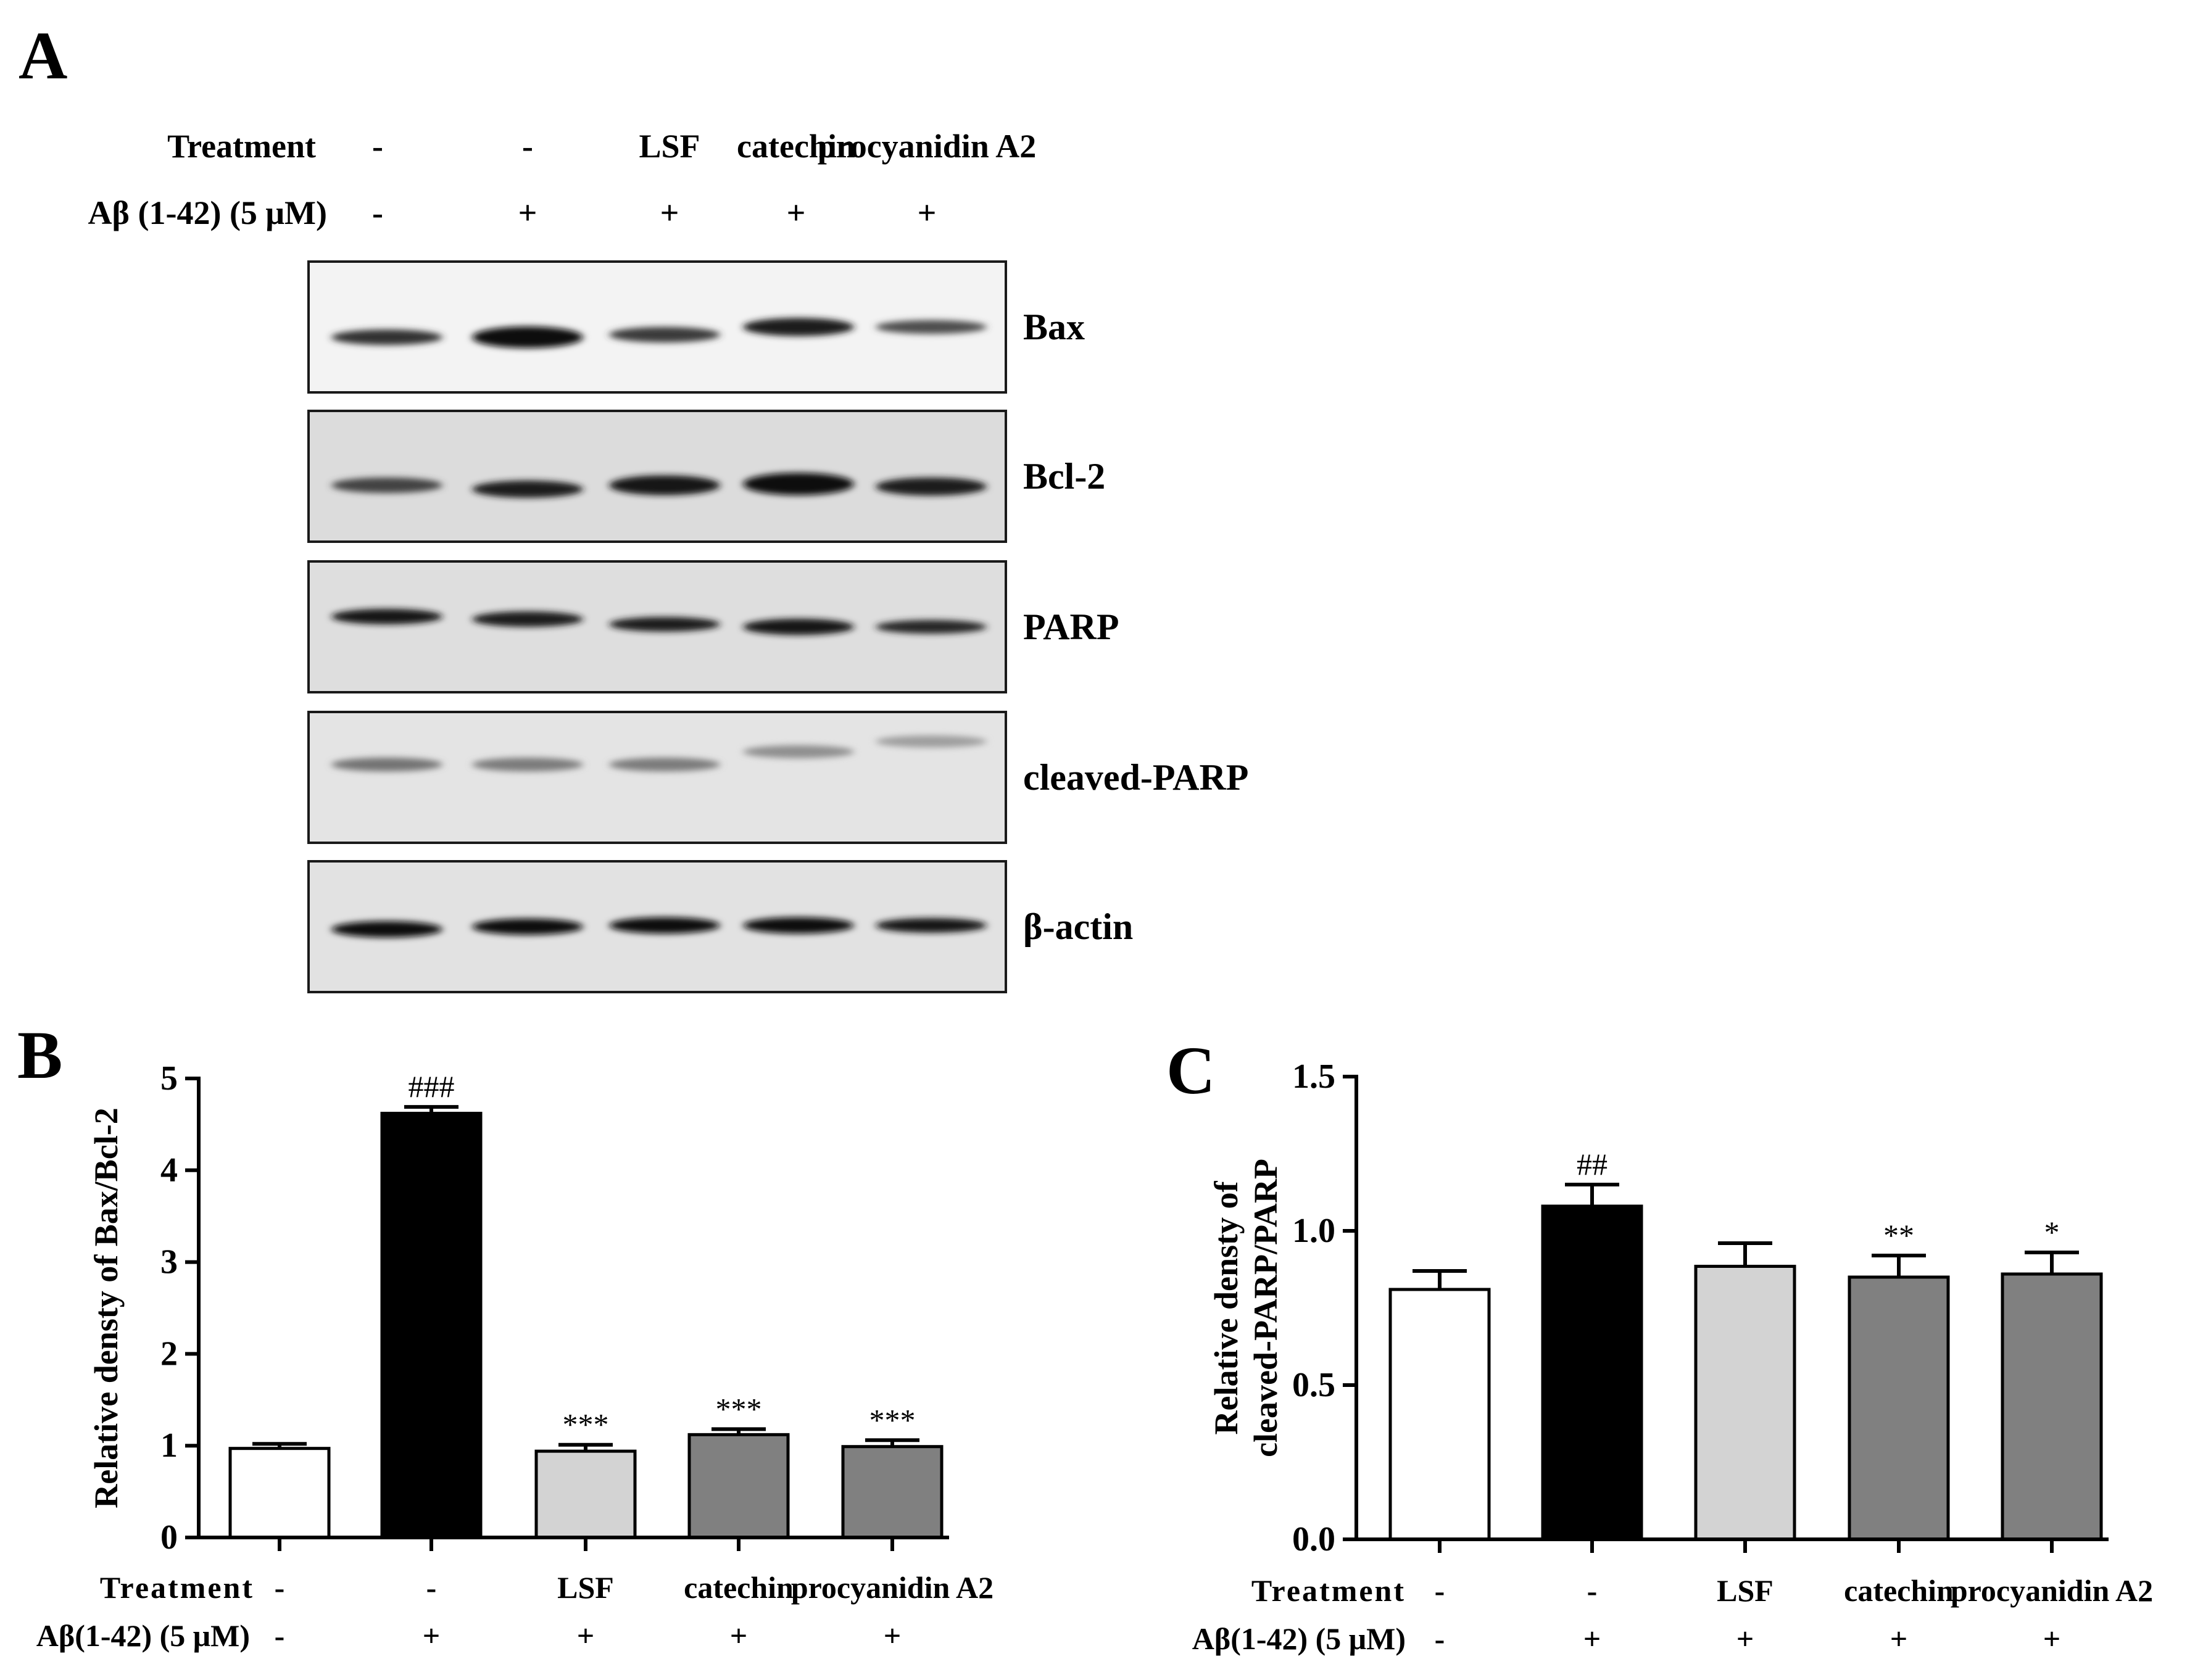 This screenshot has height=1680, width=2203. Describe the element at coordinates (432, 1086) in the screenshot. I see `significance-label: ###` at that location.